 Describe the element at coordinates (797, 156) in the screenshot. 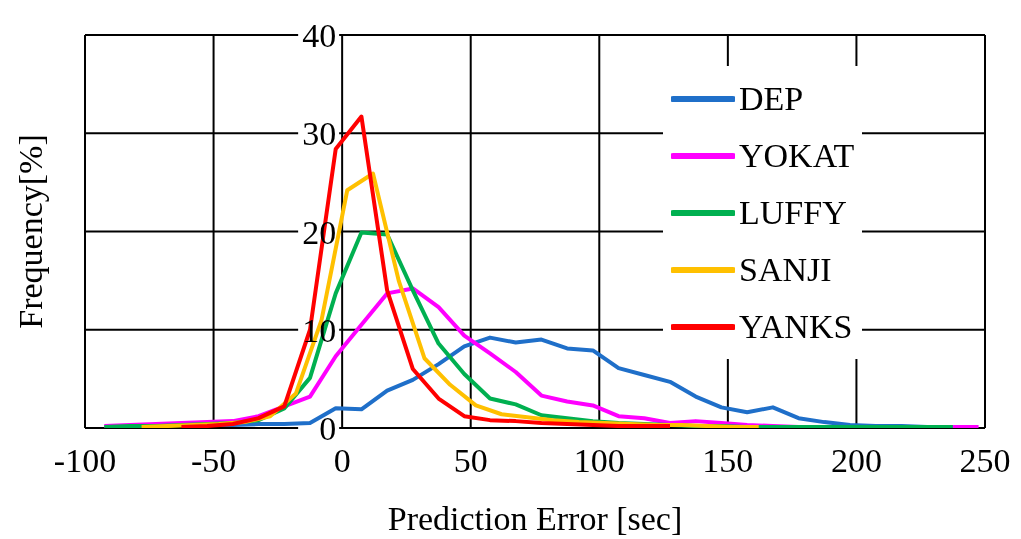

I see `legend-label: YOKAT` at that location.